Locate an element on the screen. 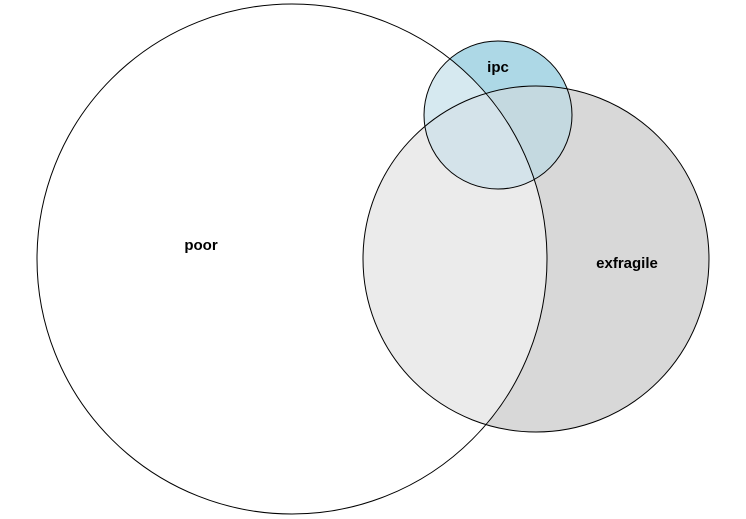  ipc-label: ipc is located at coordinates (498, 67).